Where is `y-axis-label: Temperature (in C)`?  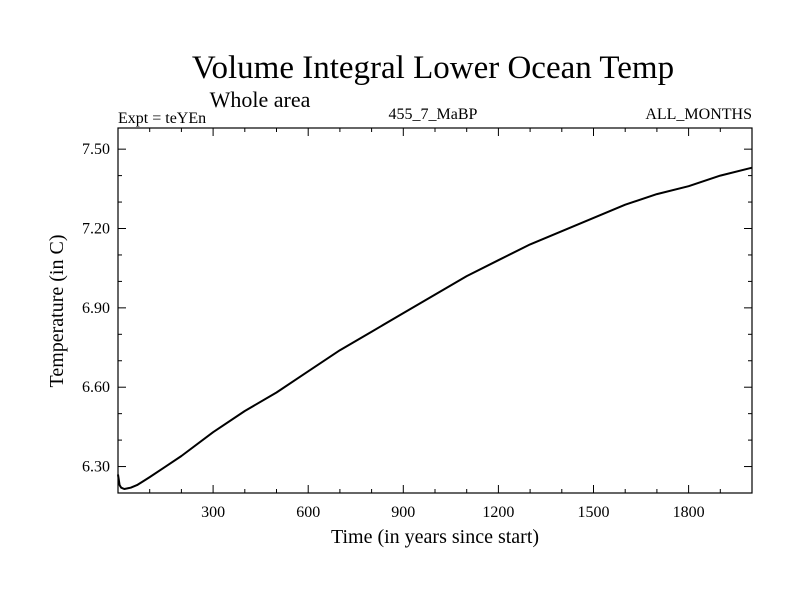
y-axis-label: Temperature (in C) is located at coordinates (57, 311).